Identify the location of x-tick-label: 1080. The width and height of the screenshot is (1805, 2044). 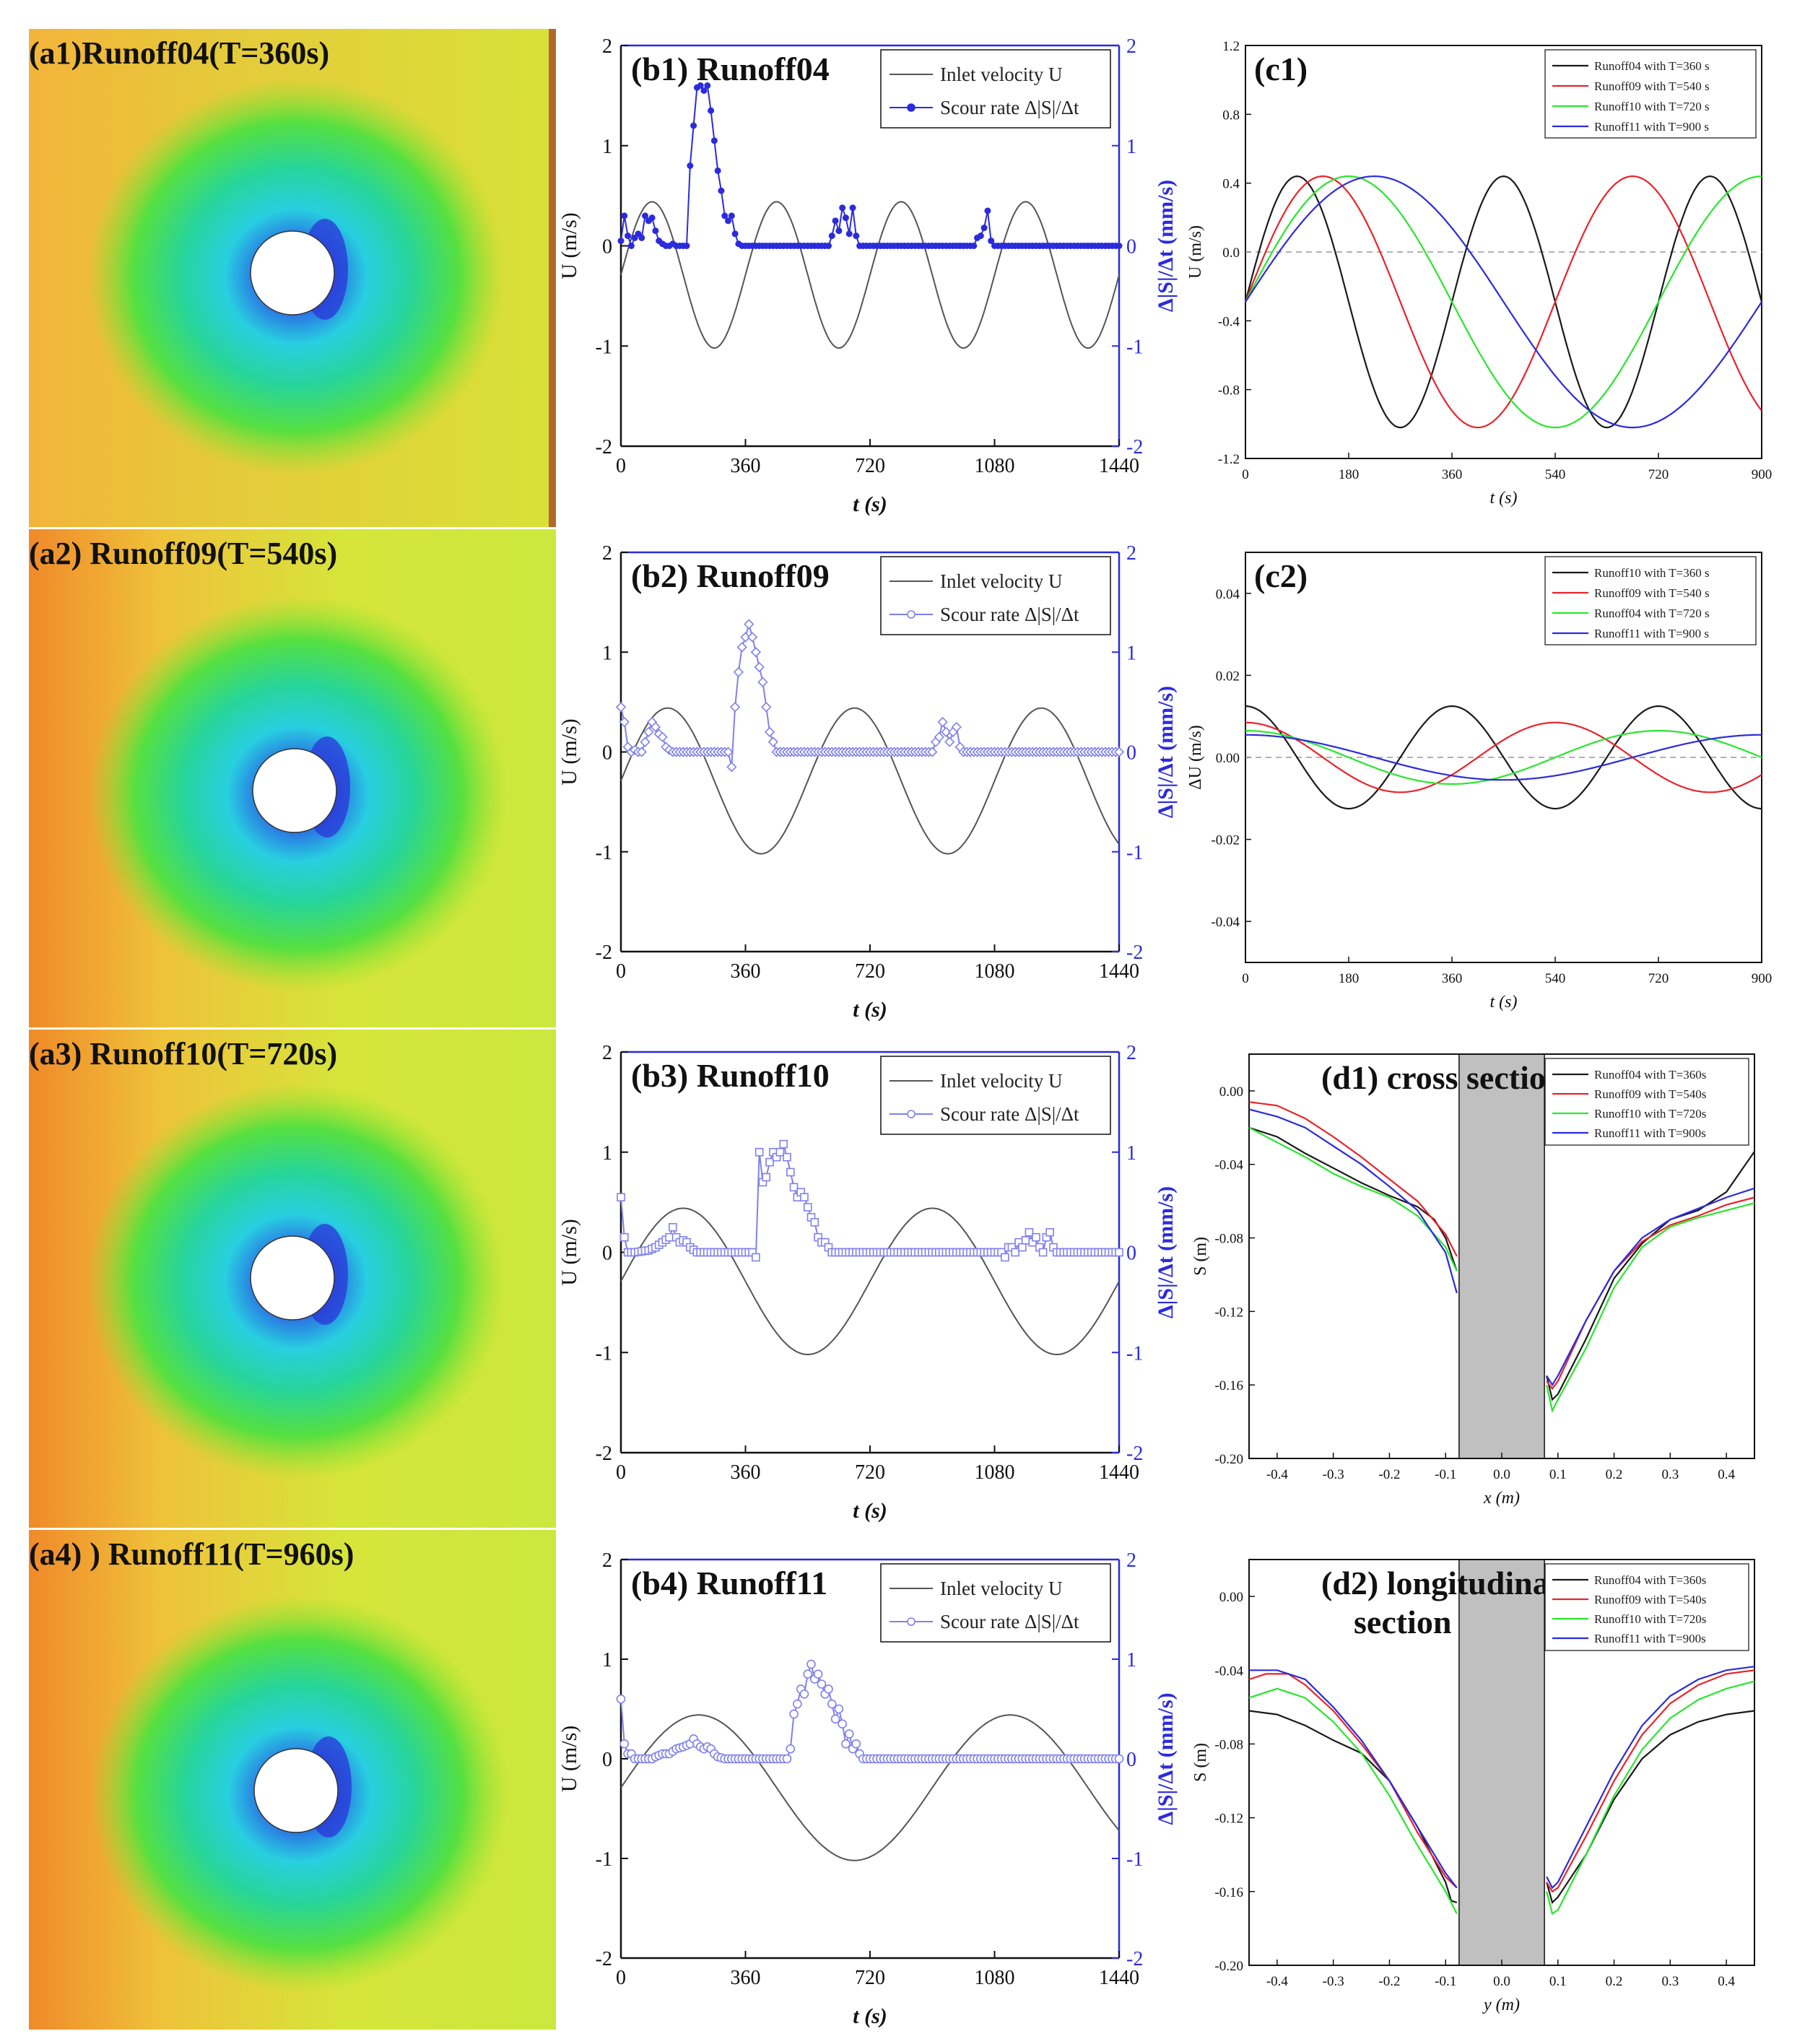
(995, 1472).